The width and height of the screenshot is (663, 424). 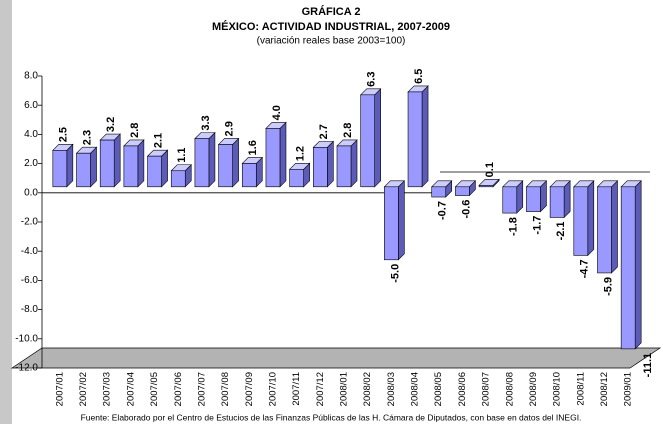 What do you see at coordinates (182, 154) in the screenshot?
I see `data-label: 1.1` at bounding box center [182, 154].